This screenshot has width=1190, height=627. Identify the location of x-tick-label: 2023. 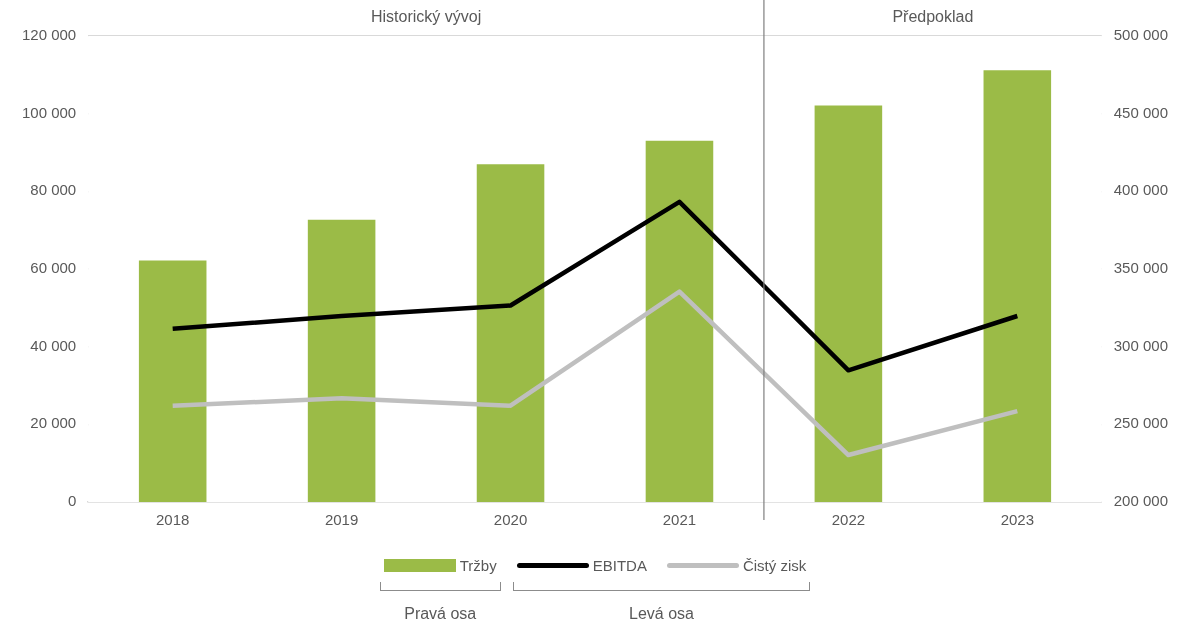
(1017, 520).